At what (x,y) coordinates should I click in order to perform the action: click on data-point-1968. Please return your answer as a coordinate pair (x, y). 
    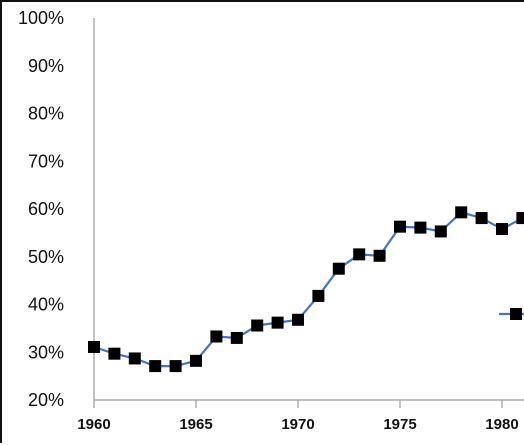
    Looking at the image, I should click on (257, 325).